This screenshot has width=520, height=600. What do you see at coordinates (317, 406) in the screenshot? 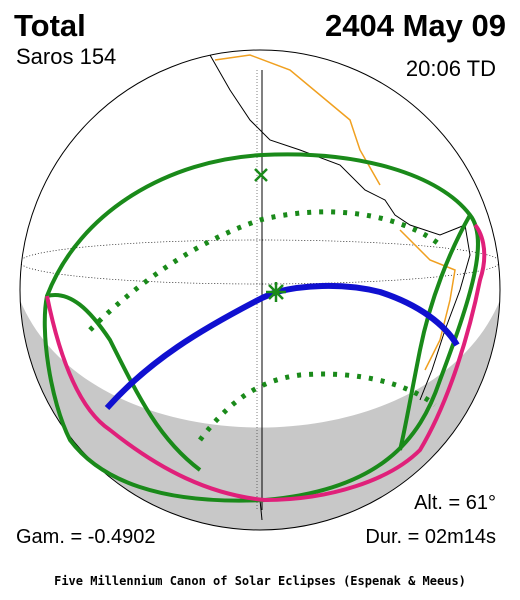
I see `southern-limit` at bounding box center [317, 406].